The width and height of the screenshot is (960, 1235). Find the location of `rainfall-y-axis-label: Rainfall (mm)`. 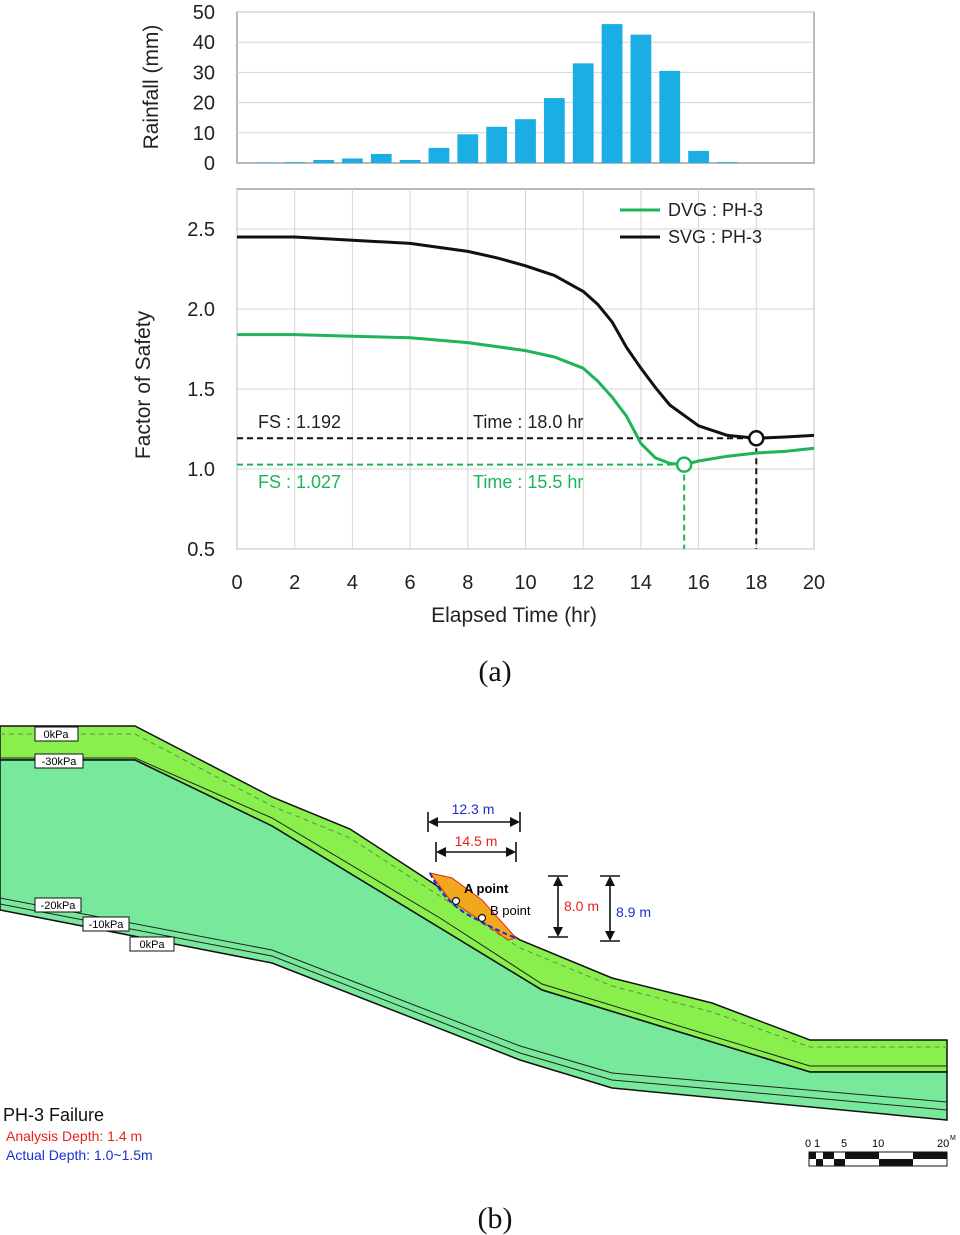

rainfall-y-axis-label: Rainfall (mm) is located at coordinates (151, 87).